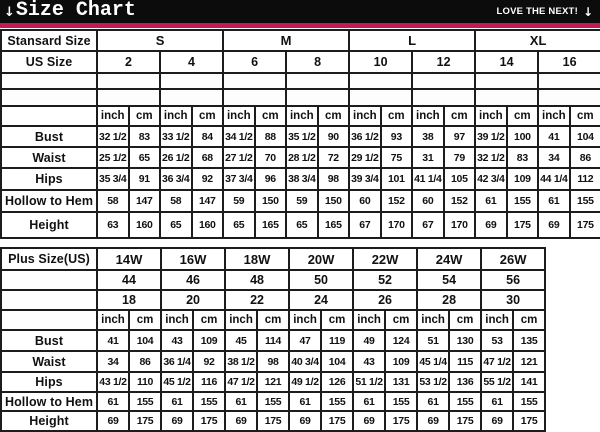 The image size is (600, 432). What do you see at coordinates (160, 40) in the screenshot?
I see `size-header-cell: S` at bounding box center [160, 40].